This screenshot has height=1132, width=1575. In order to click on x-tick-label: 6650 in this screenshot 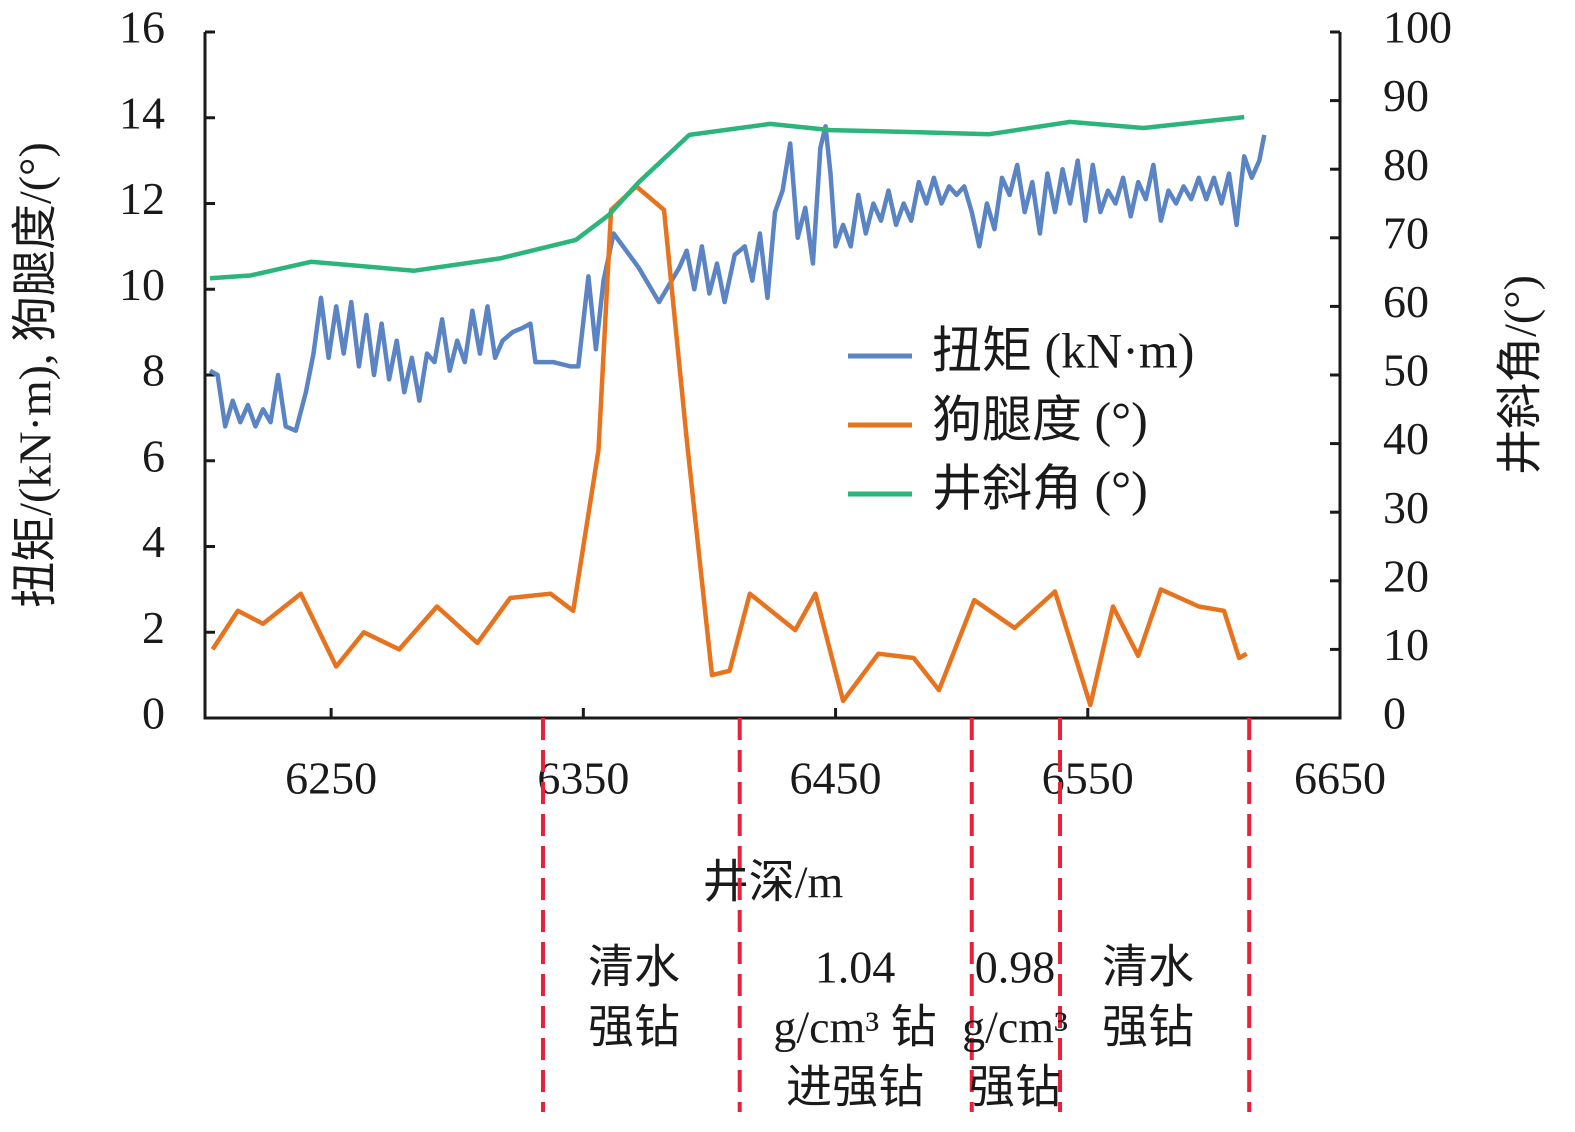, I will do `click(1340, 778)`.